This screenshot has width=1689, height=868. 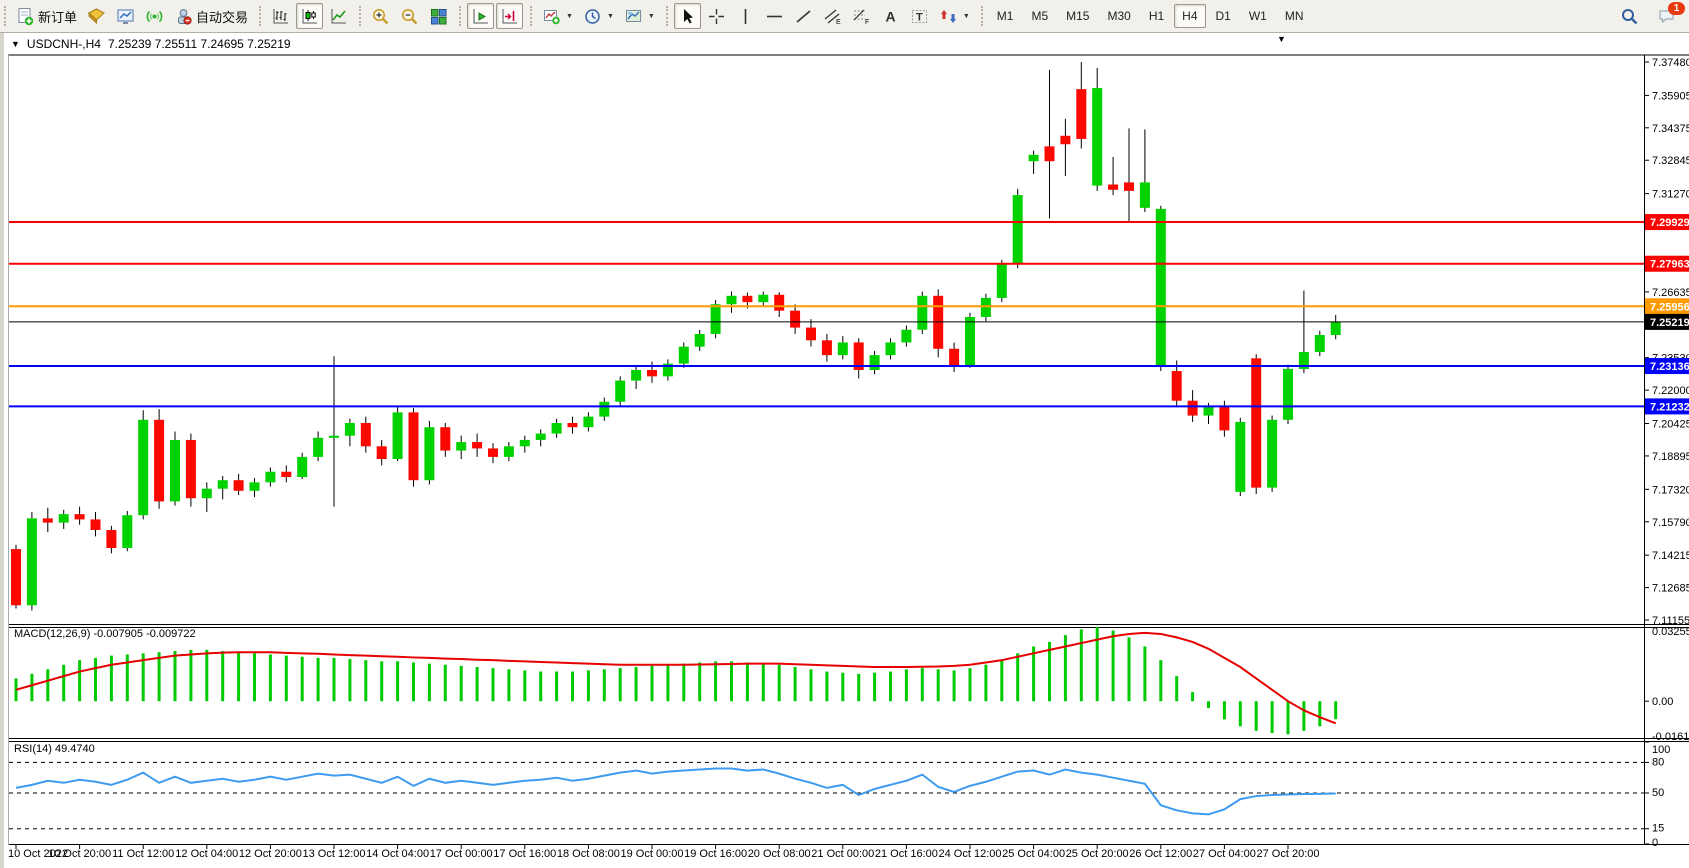 What do you see at coordinates (1669, 265) in the screenshot?
I see `price-badge-label: 7.27963` at bounding box center [1669, 265].